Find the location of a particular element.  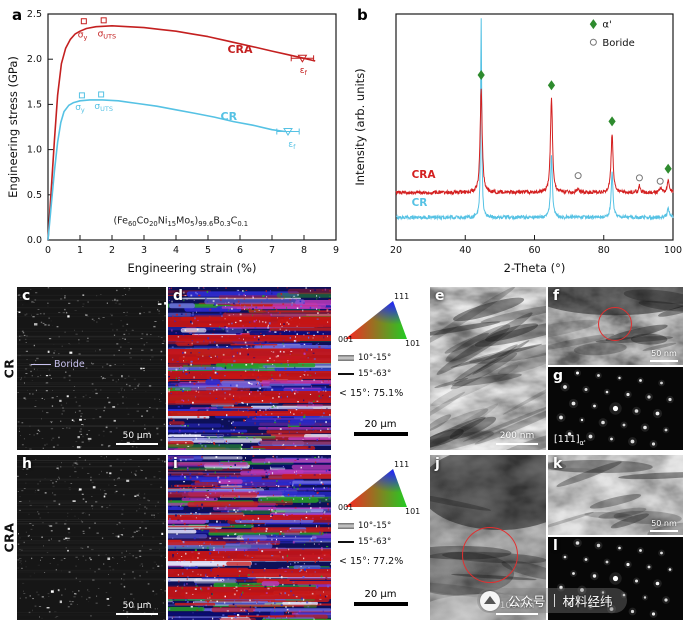

svg-text: εf is located at coordinates (292, 145).